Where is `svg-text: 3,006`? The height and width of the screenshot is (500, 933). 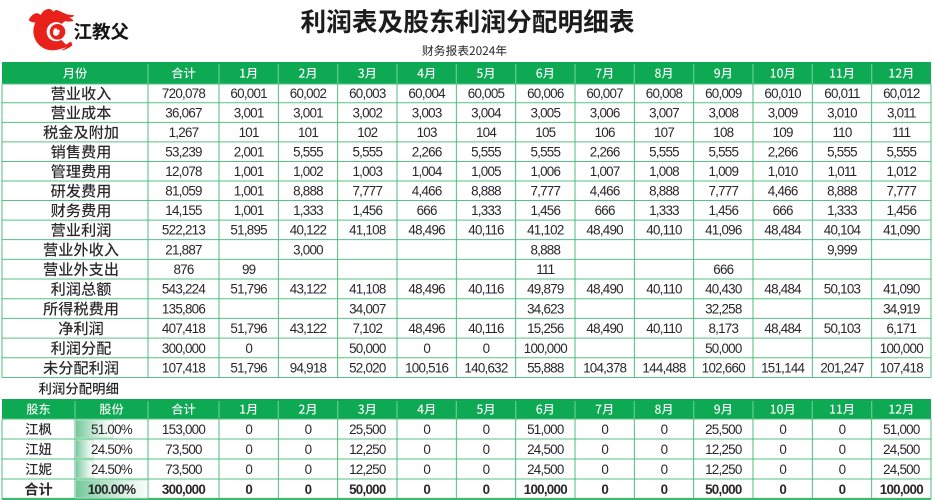 svg-text: 3,006 is located at coordinates (605, 112).